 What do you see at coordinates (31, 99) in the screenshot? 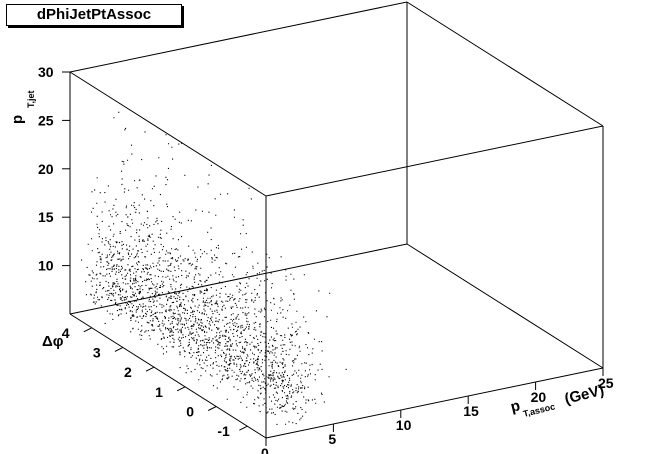
I see `z-axis-label-sub: T,jet` at bounding box center [31, 99].